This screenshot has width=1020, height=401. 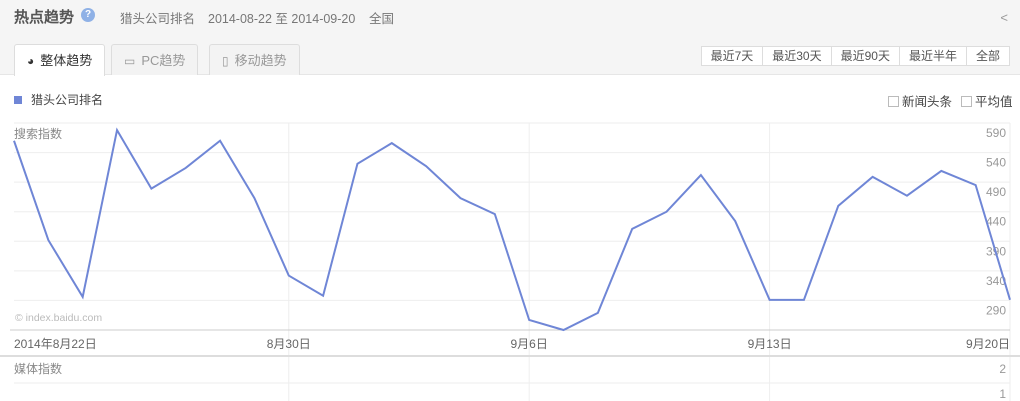 I want to click on y-tick-label: 340, so click(x=996, y=281).